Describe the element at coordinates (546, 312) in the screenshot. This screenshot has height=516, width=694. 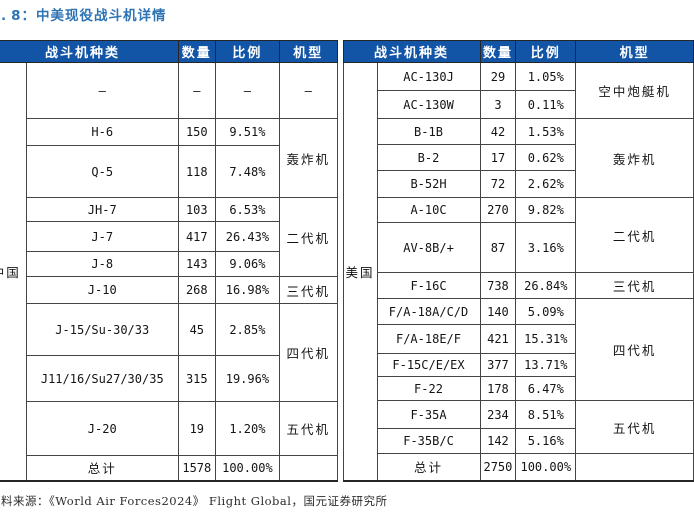
I see `fighter-pct: 5.09%` at that location.